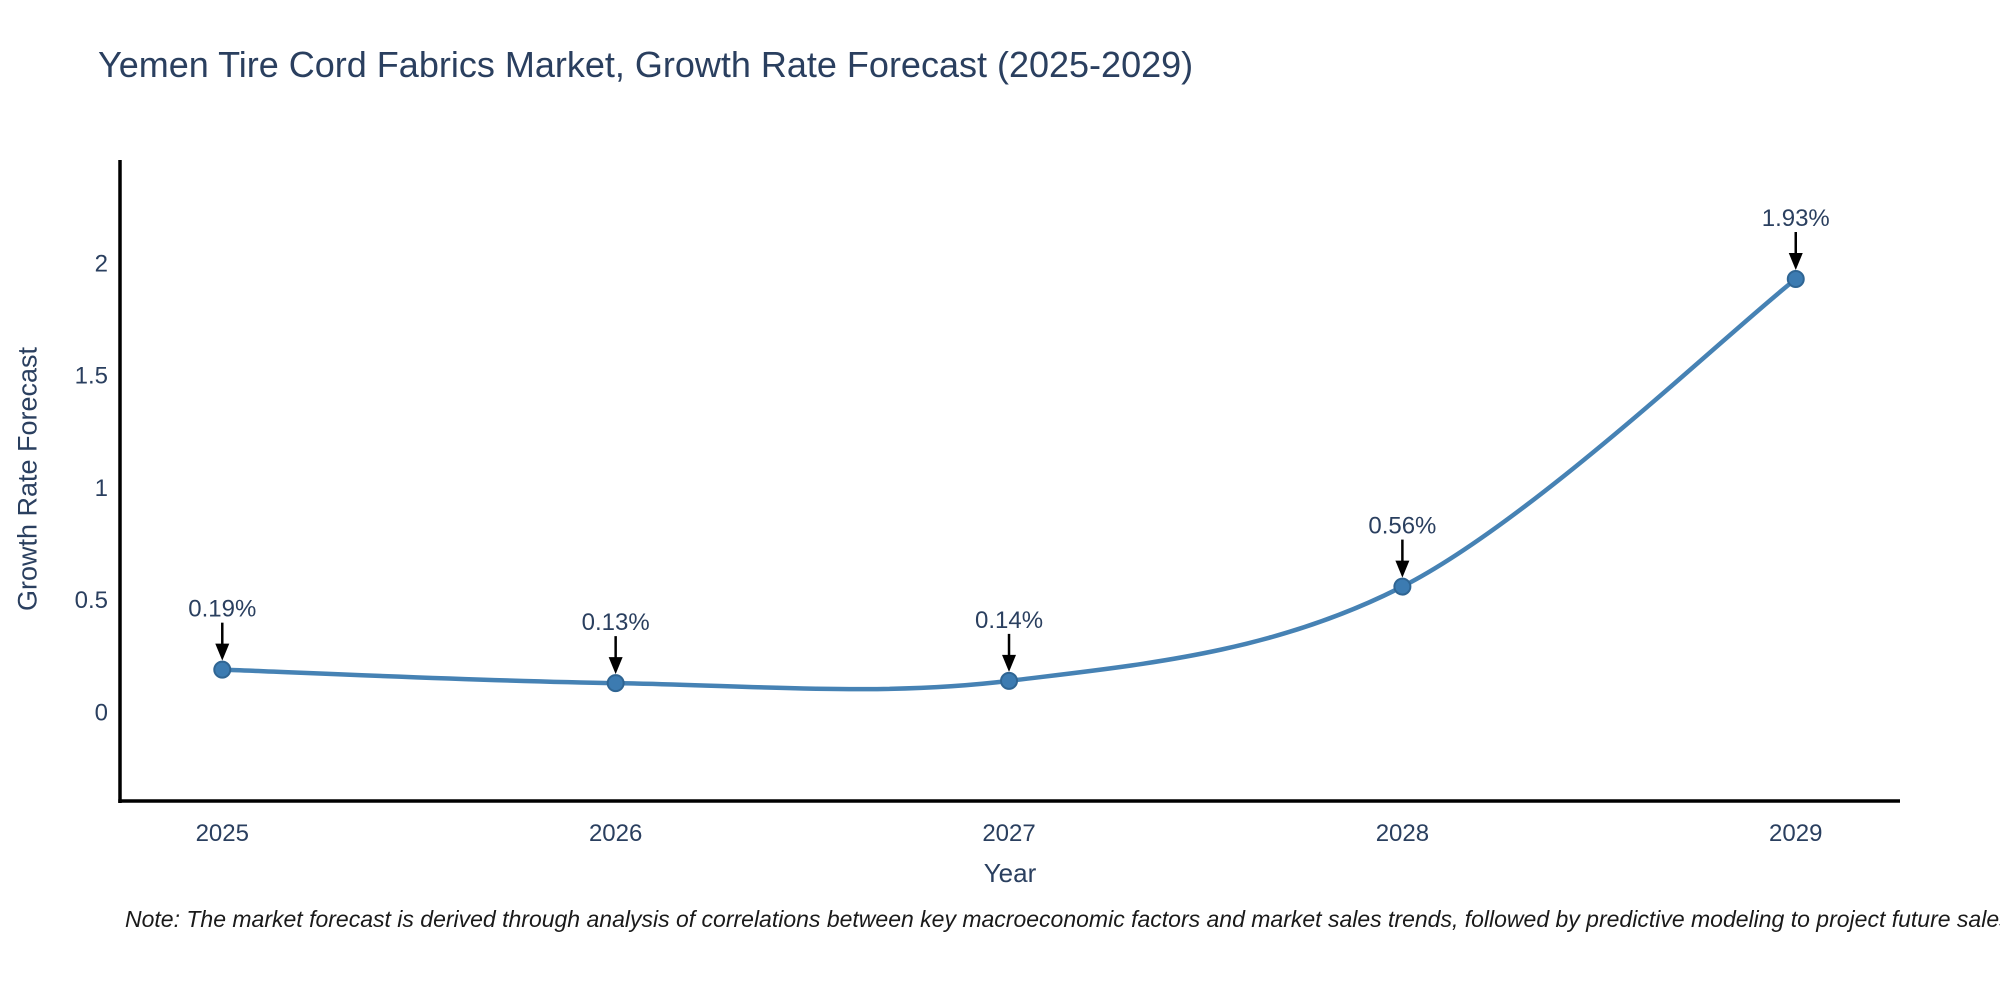 This screenshot has height=1000, width=2000. Describe the element at coordinates (615, 833) in the screenshot. I see `x-tick-label: 2026` at that location.